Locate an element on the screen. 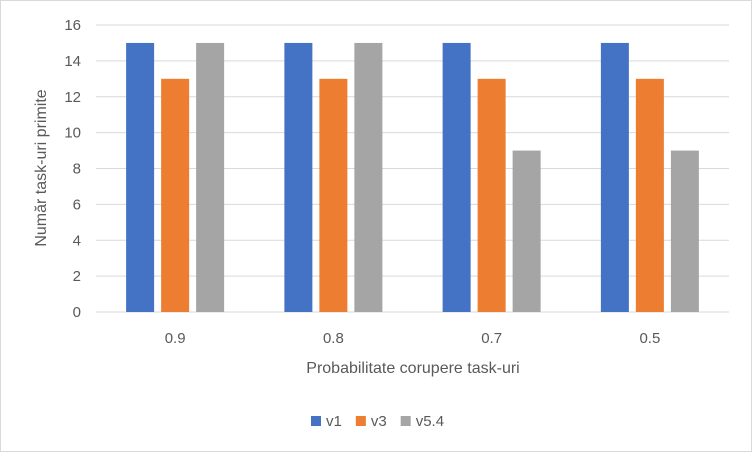  y-tick-label: 0 is located at coordinates (77, 312).